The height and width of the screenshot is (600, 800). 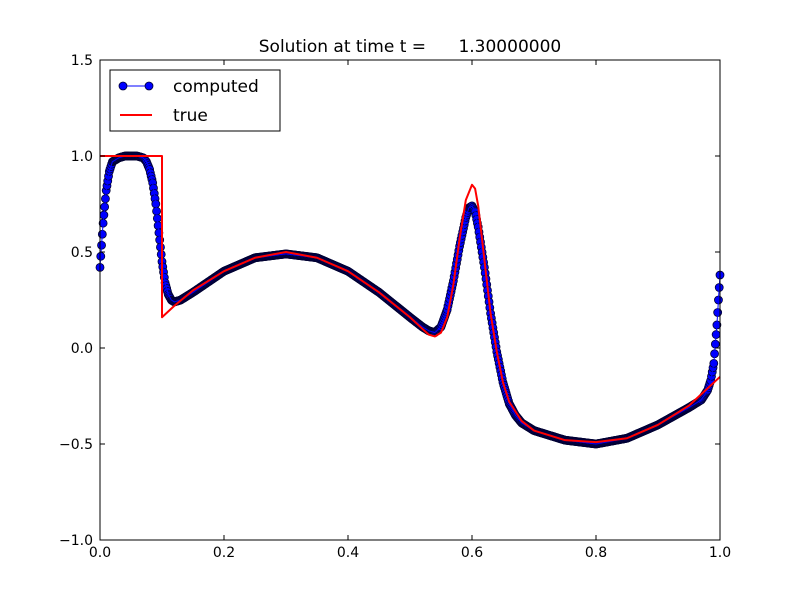 I want to click on legend-computed-label: computed, so click(x=216, y=87).